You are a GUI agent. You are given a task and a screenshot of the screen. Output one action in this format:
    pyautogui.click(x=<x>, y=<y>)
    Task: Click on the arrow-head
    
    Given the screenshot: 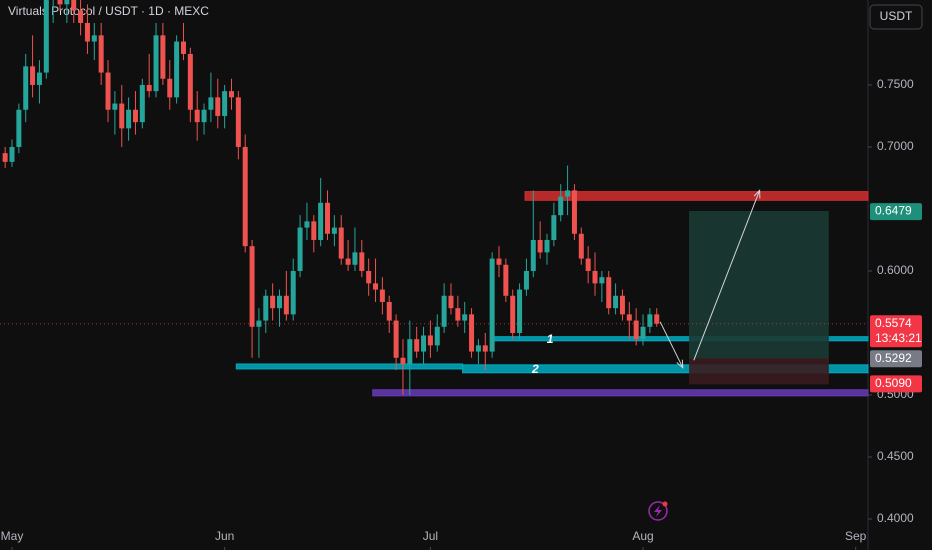 What is the action you would take?
    pyautogui.click(x=680, y=364)
    